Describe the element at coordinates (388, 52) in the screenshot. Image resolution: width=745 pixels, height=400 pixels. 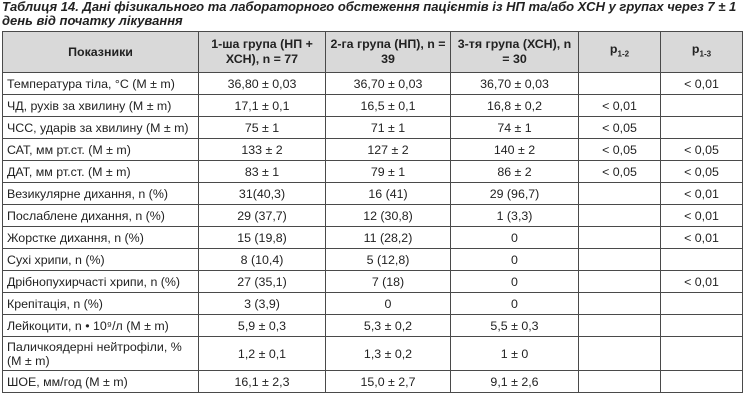
I see `header-group-2: 2-га група (НП), n = 39` at that location.